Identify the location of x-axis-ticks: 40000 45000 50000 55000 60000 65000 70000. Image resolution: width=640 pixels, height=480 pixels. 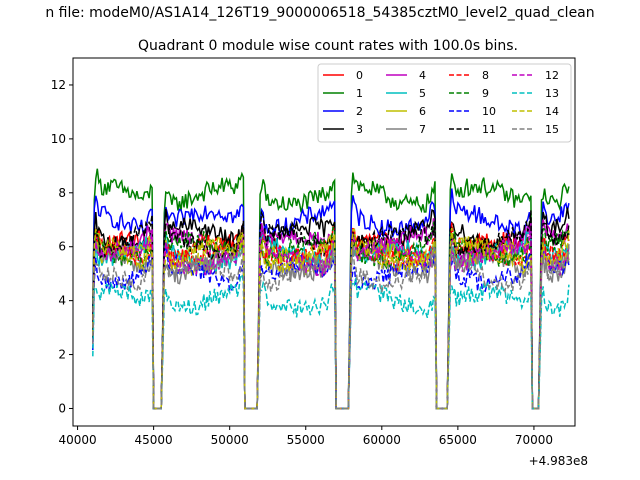
(305, 436).